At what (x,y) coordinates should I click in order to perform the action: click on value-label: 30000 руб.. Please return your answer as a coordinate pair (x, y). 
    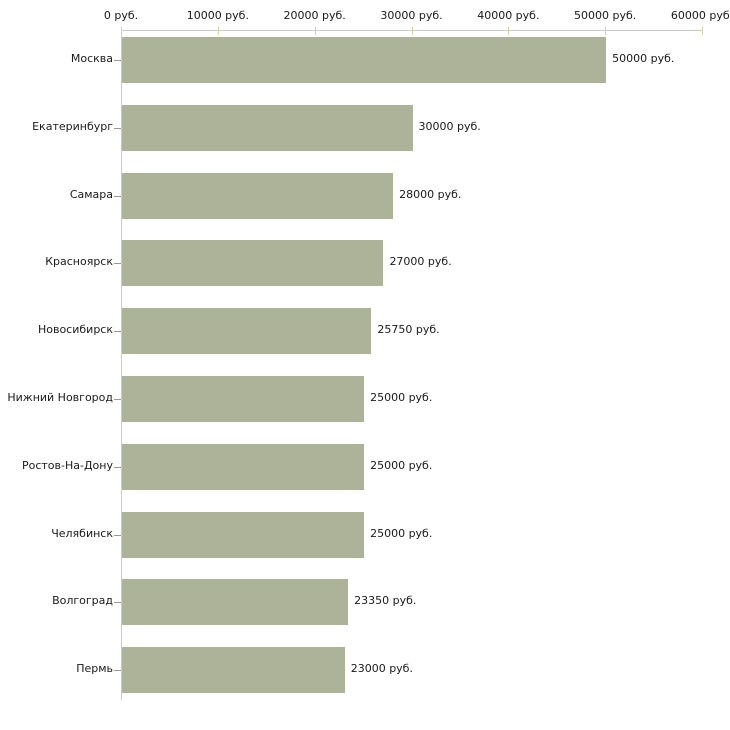
    Looking at the image, I should click on (449, 126).